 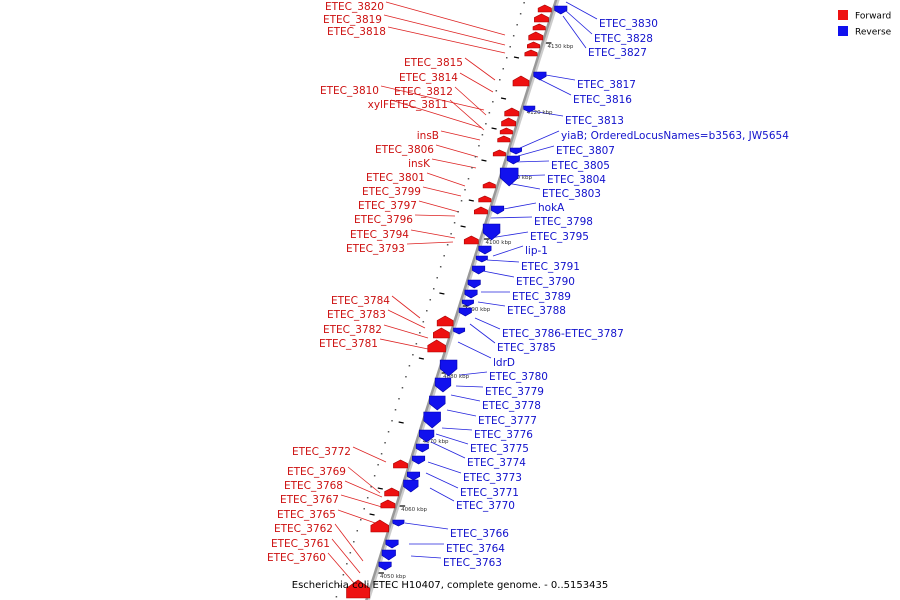 What do you see at coordinates (496, 463) in the screenshot?
I see `reverse-gene-label: ETEC_3774` at bounding box center [496, 463].